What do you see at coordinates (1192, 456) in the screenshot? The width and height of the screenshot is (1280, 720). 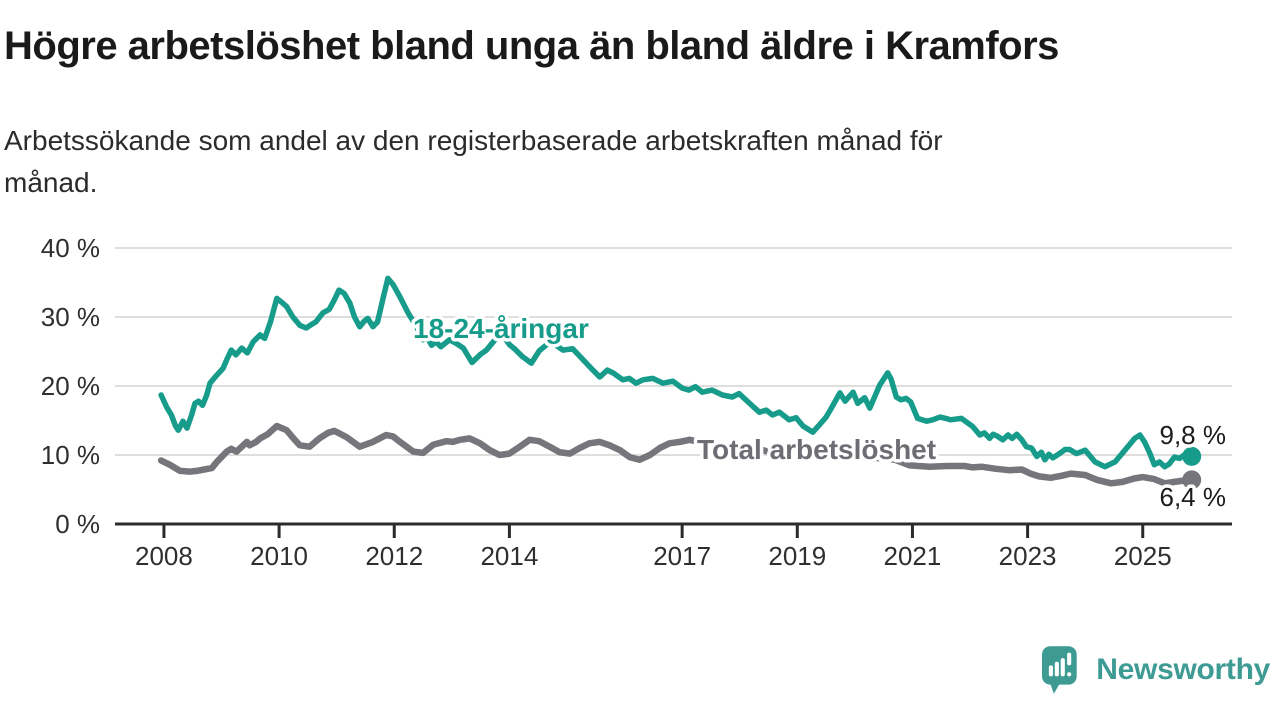 I see `series-end-dot-18-24-åringar` at bounding box center [1192, 456].